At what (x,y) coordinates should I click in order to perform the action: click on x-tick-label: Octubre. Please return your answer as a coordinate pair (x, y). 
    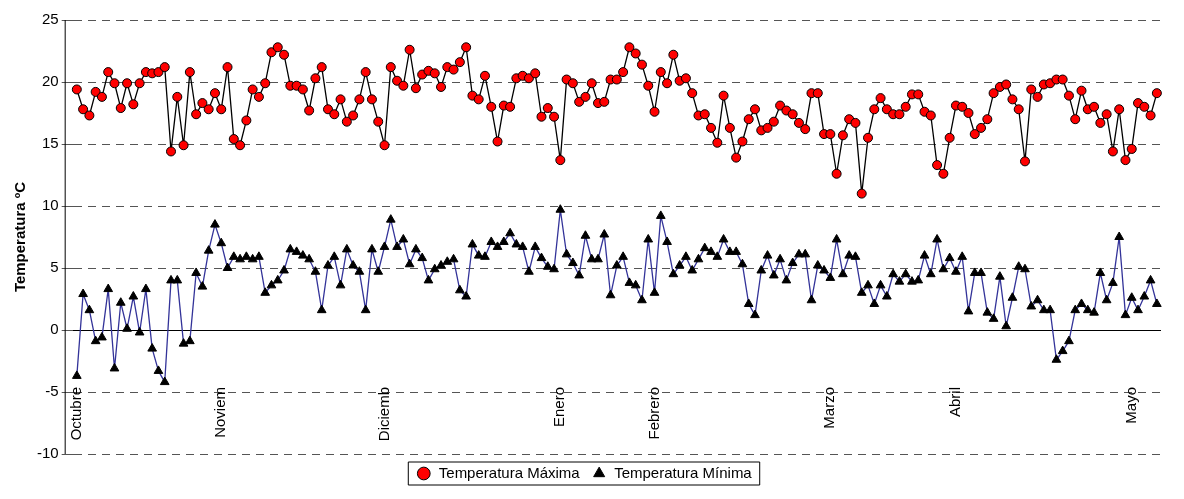
    Looking at the image, I should click on (75, 414).